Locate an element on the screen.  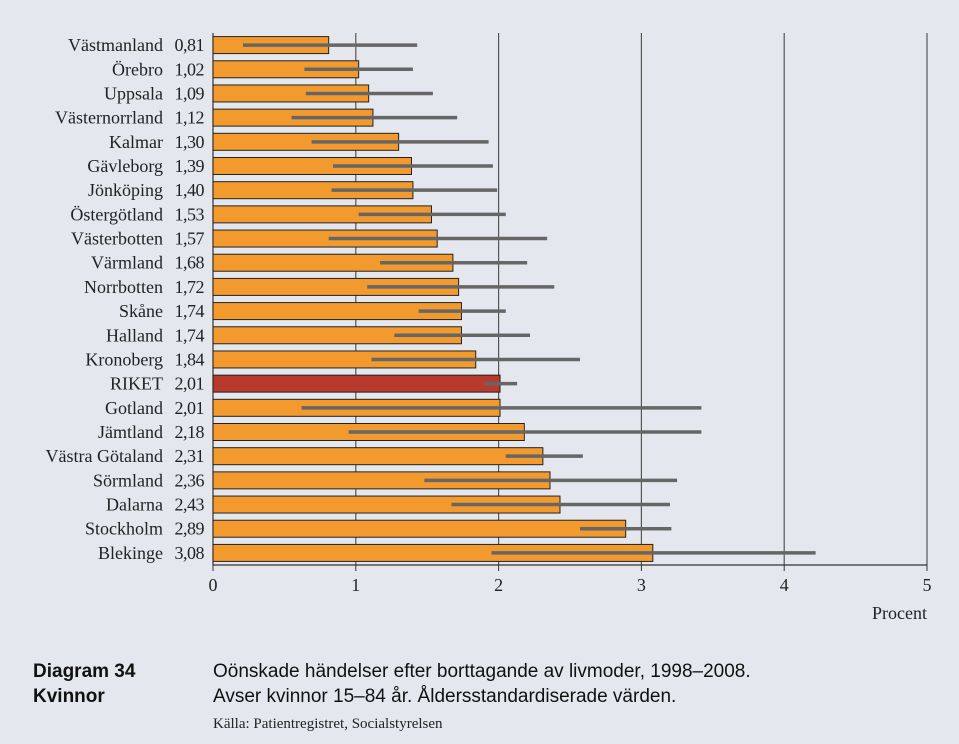
value-label: 2,31 is located at coordinates (190, 456).